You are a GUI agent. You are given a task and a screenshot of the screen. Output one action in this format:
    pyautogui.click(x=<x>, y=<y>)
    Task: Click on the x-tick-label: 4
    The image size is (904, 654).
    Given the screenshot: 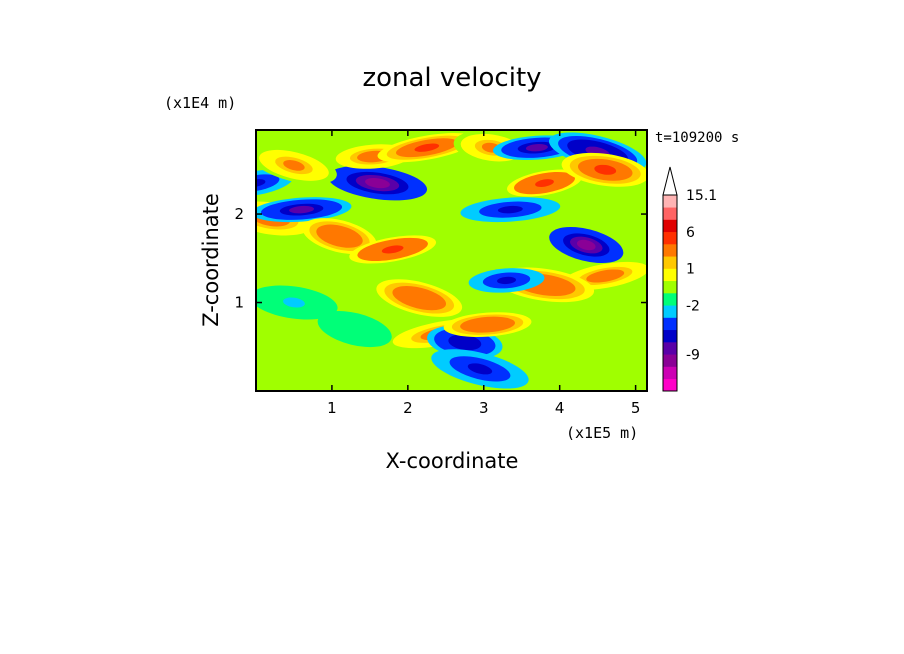 What is the action you would take?
    pyautogui.click(x=560, y=408)
    